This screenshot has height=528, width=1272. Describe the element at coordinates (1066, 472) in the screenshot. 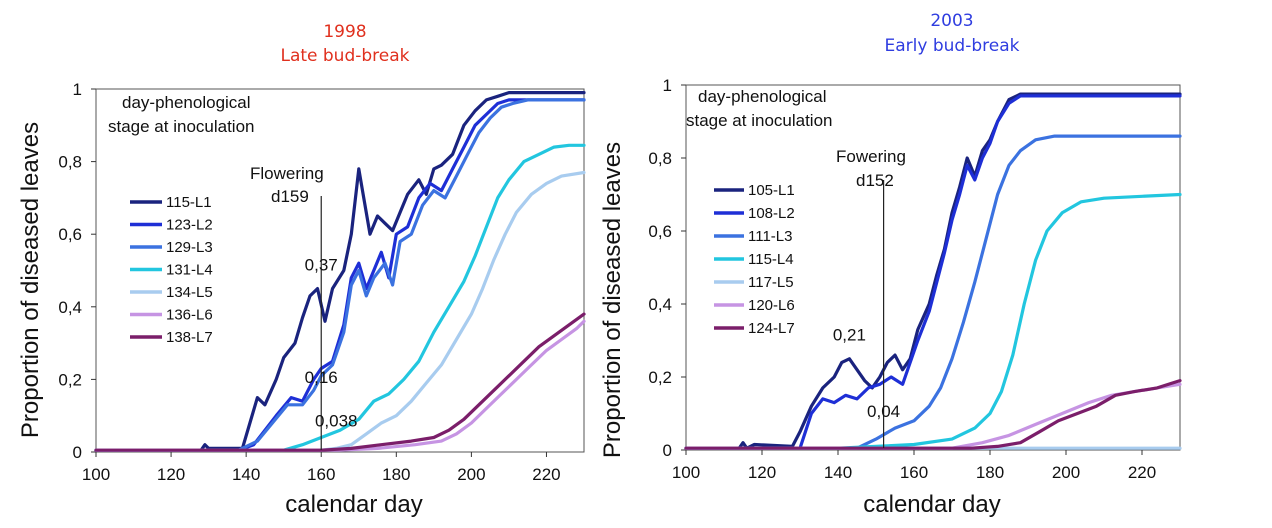

I see `chart-2003-x-tick-label-200: 200` at that location.